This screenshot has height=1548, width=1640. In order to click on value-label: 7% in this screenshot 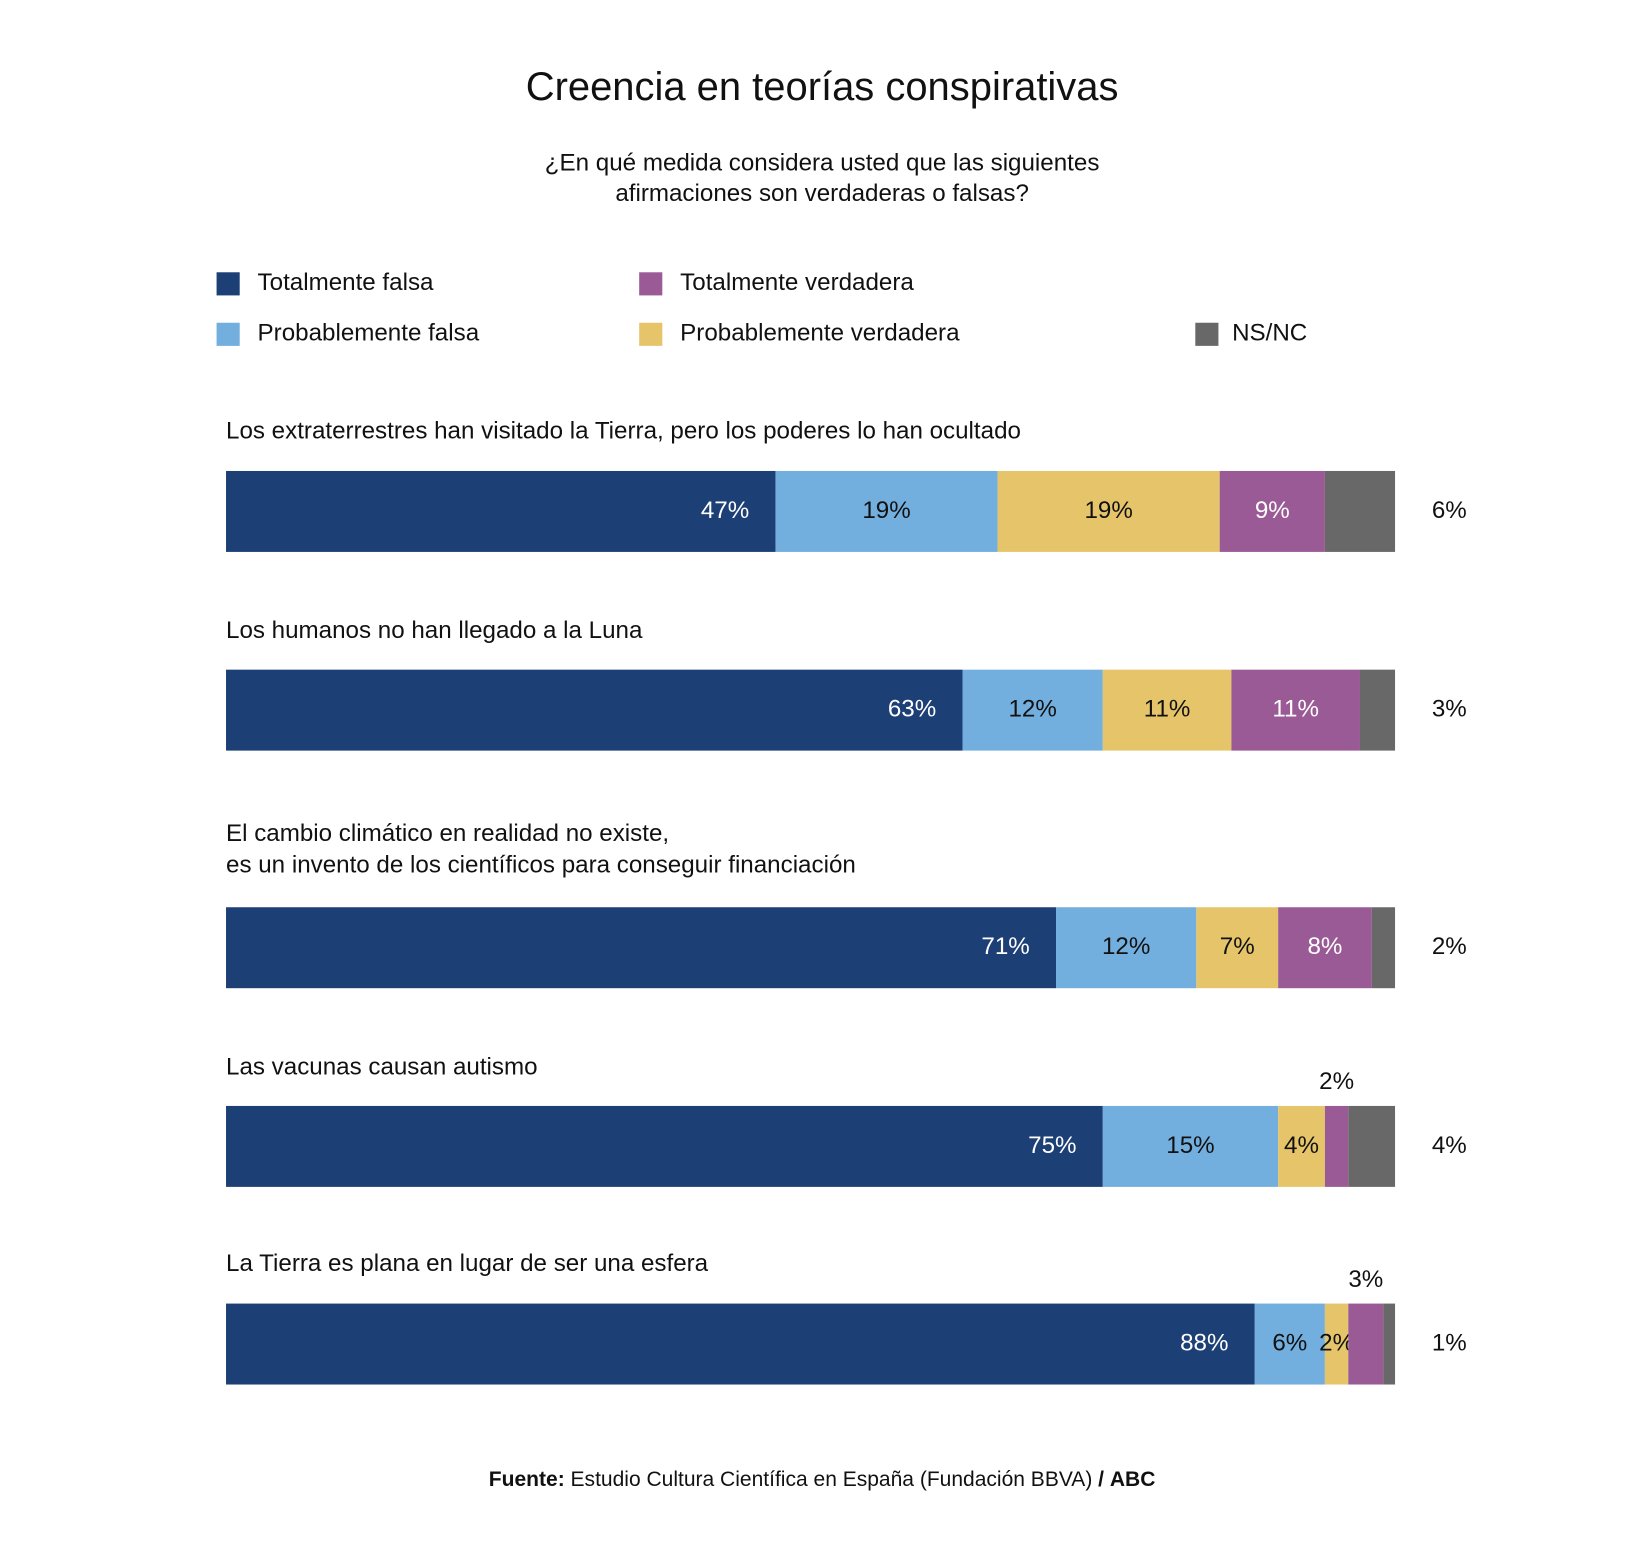, I will do `click(1237, 946)`.